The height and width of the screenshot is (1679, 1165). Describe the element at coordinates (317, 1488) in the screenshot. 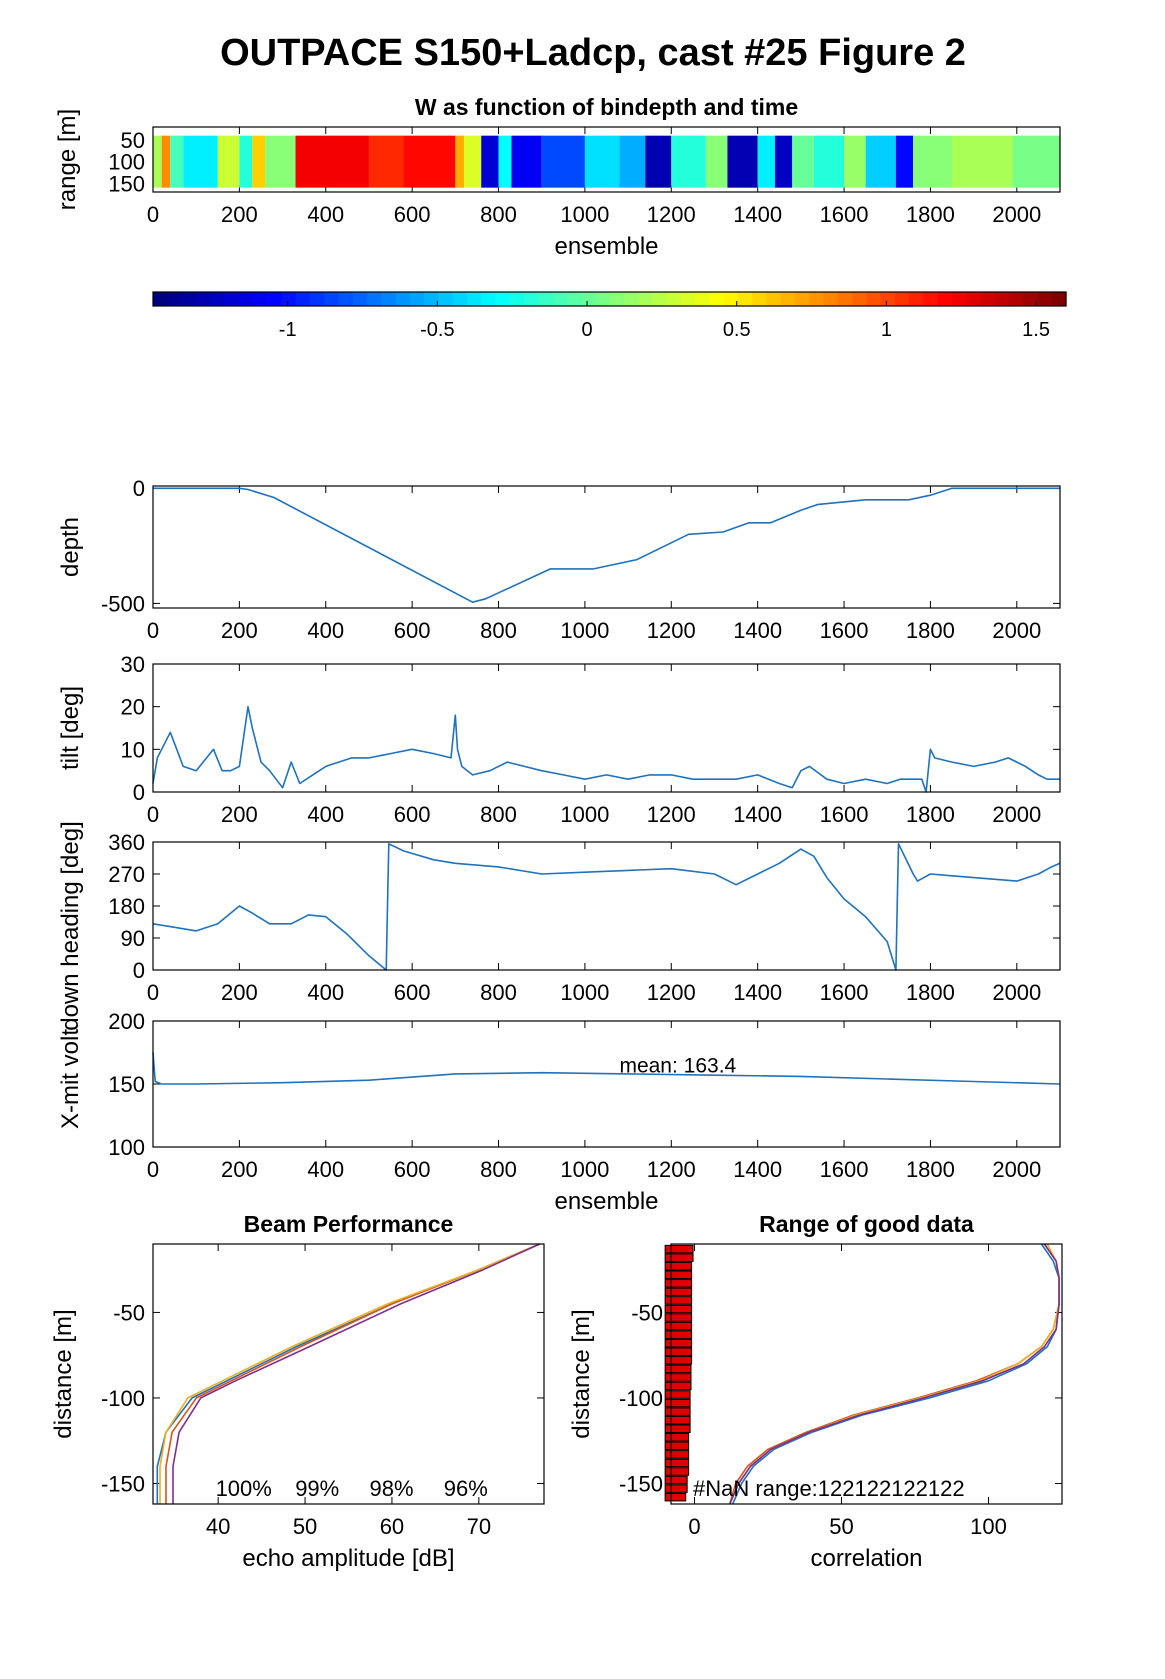

I see `beam-percentage-label: 99%` at that location.